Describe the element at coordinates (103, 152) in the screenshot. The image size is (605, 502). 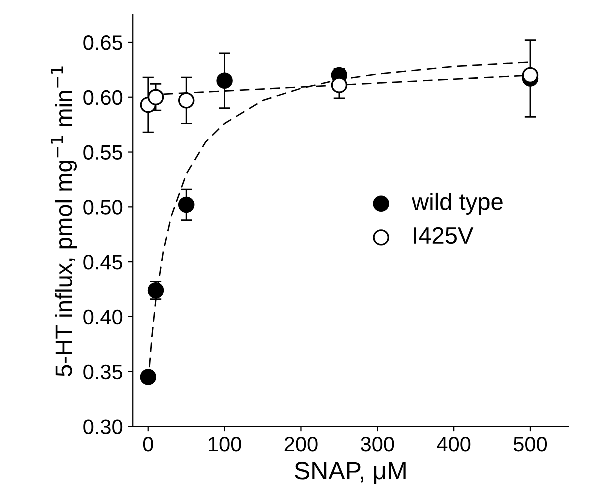
I see `y-tick-label: 0.55` at that location.